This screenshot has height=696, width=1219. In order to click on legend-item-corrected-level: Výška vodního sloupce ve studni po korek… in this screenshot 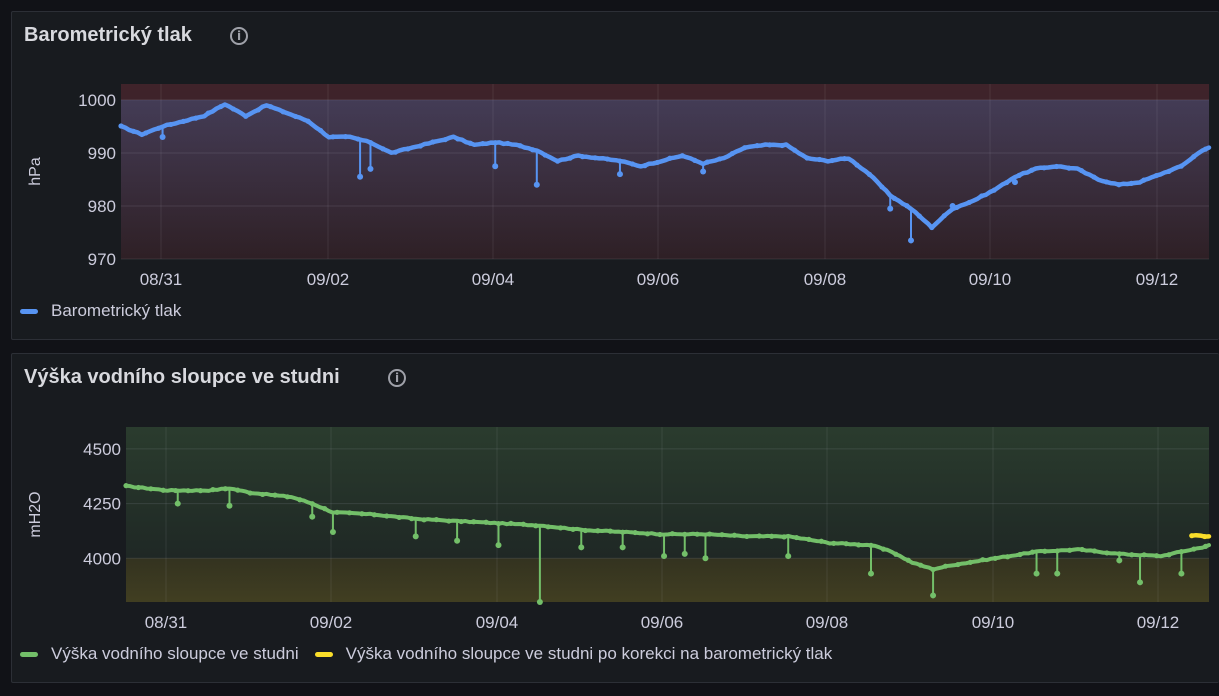, I will do `click(573, 654)`.